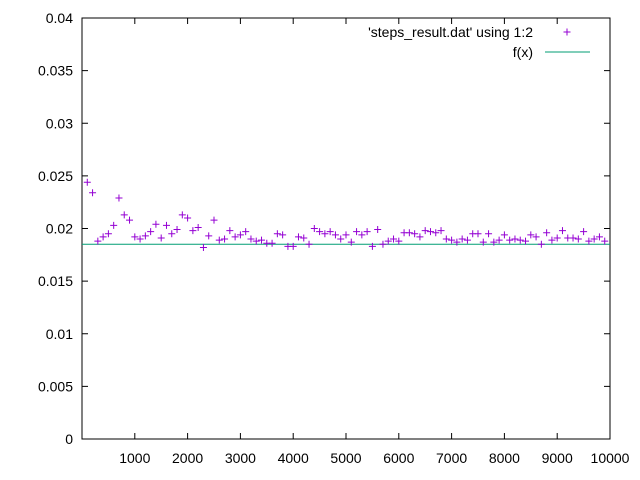  Describe the element at coordinates (55, 281) in the screenshot. I see `y-tick-label: 0.015` at that location.